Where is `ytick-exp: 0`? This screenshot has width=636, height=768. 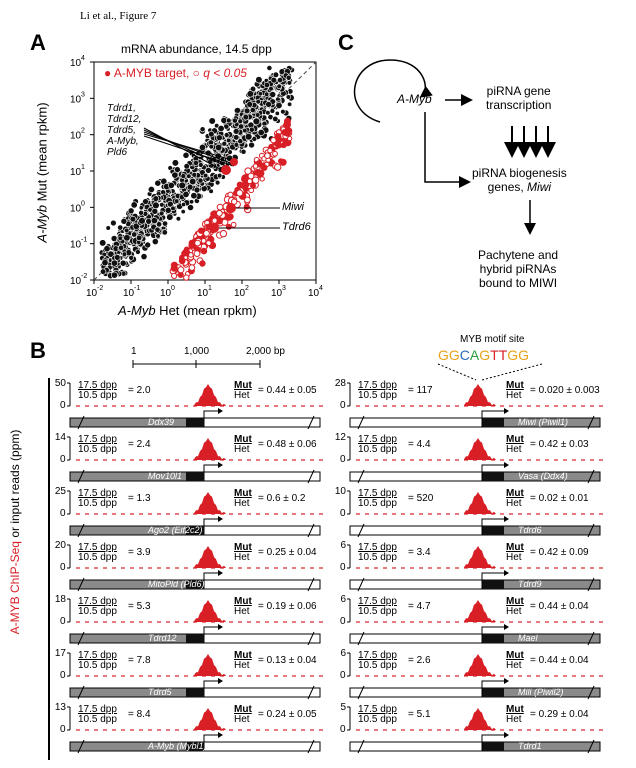 ytick-exp: 0 is located at coordinates (83, 203).